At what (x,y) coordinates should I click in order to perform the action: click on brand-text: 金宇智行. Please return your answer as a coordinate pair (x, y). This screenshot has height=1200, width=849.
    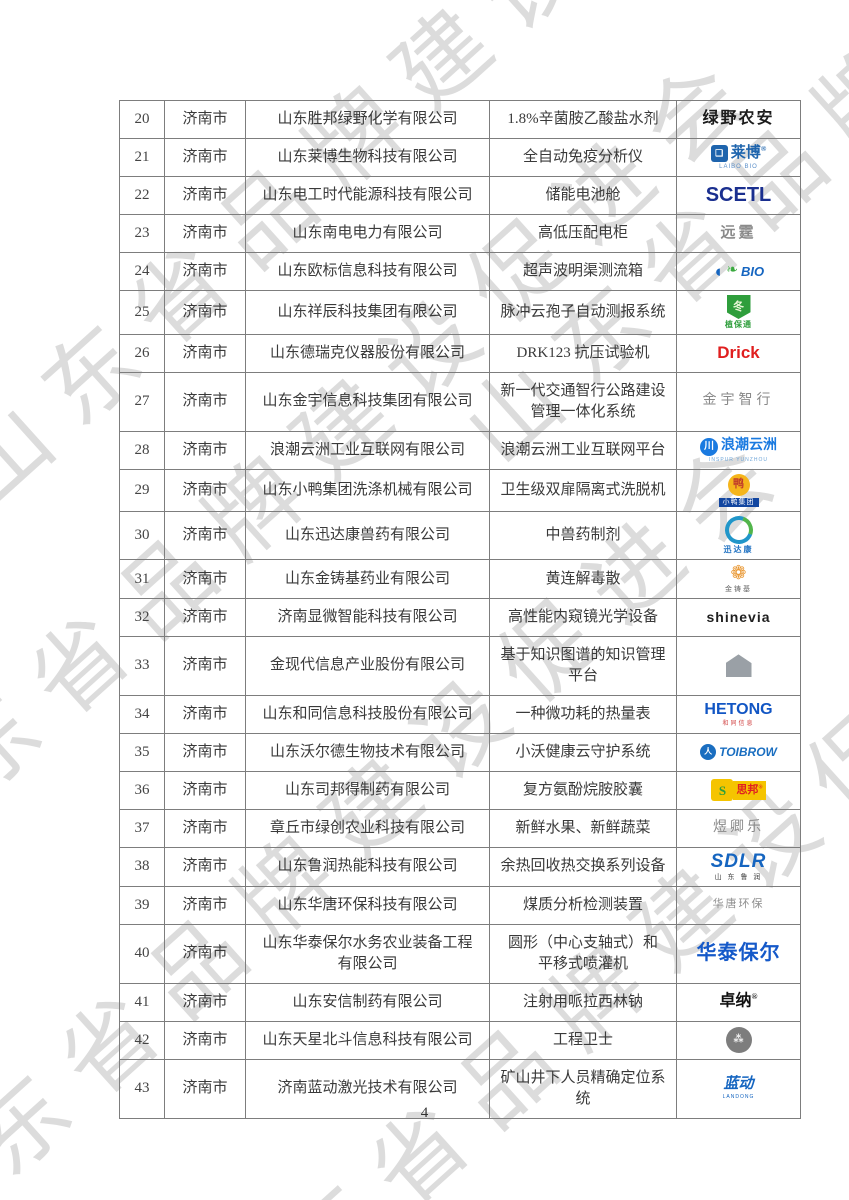
    Looking at the image, I should click on (738, 401).